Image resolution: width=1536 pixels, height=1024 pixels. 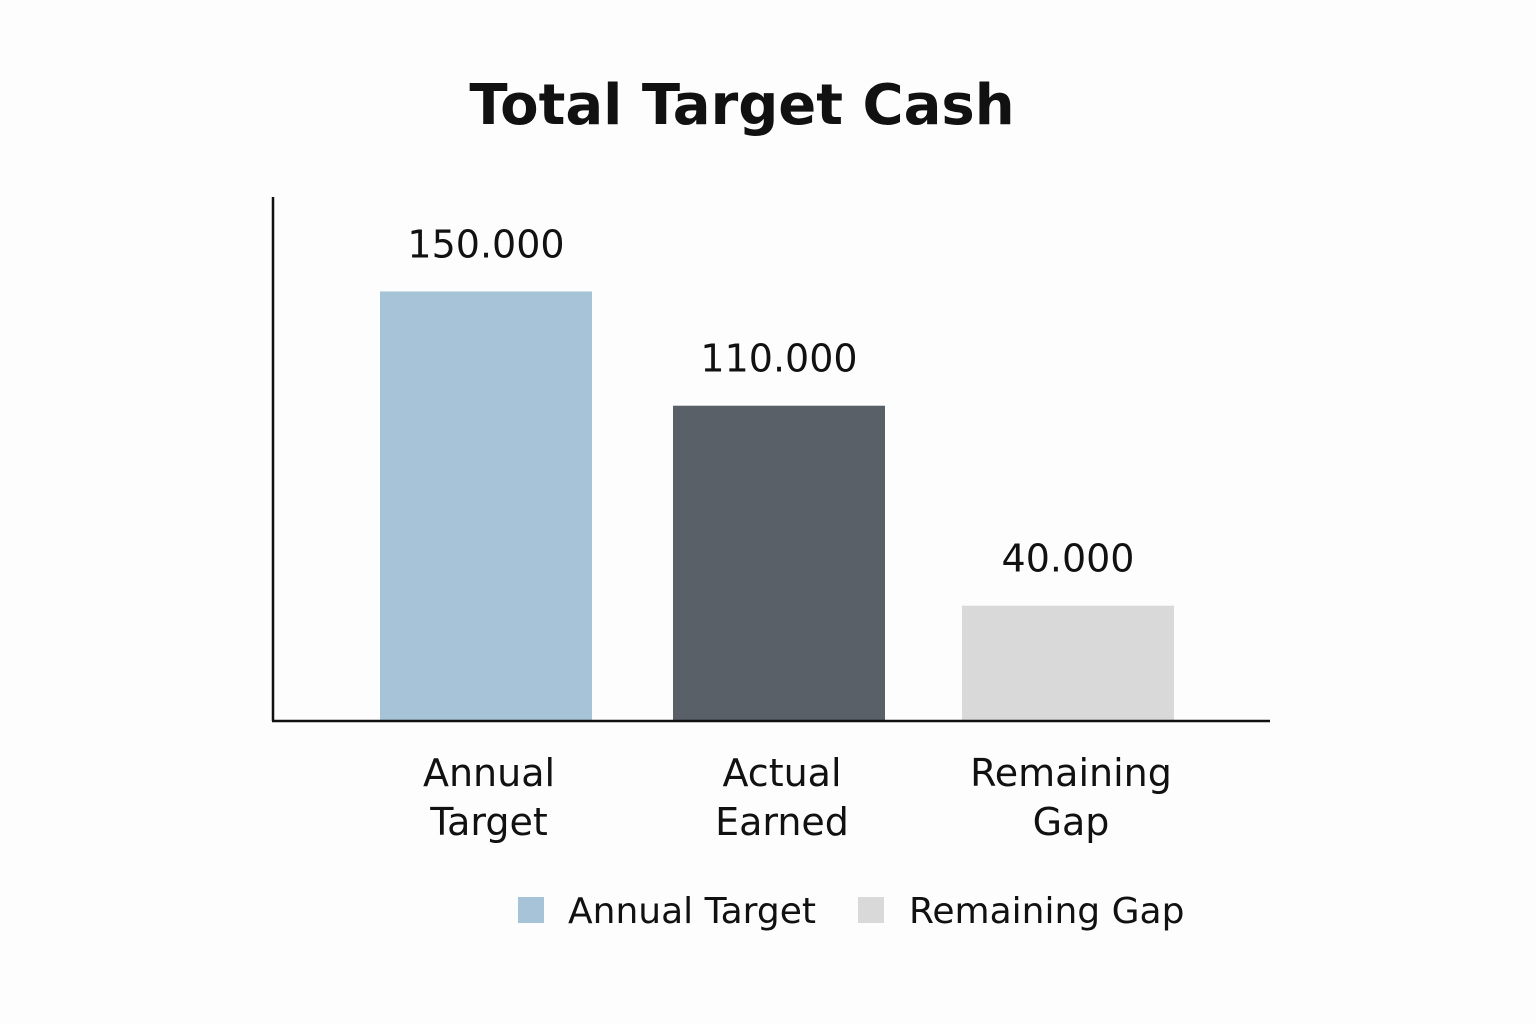 I want to click on chart-title: Total Target Cash, so click(x=741, y=105).